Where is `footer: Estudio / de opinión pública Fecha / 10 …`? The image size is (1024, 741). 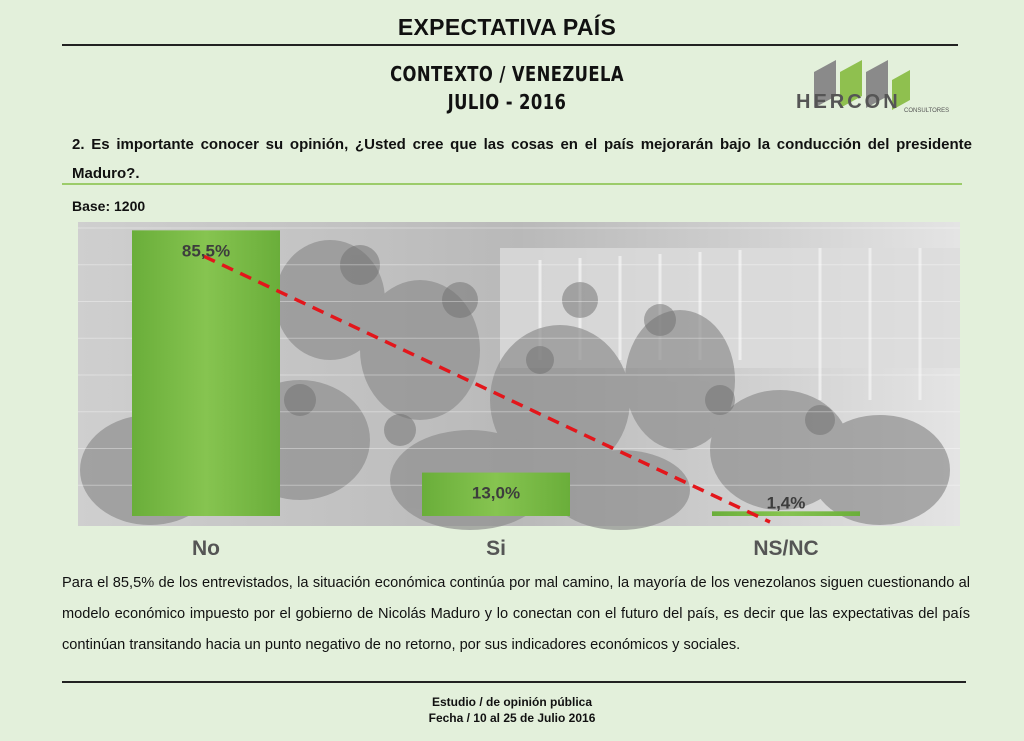 footer: Estudio / de opinión pública Fecha / 10 … is located at coordinates (512, 710).